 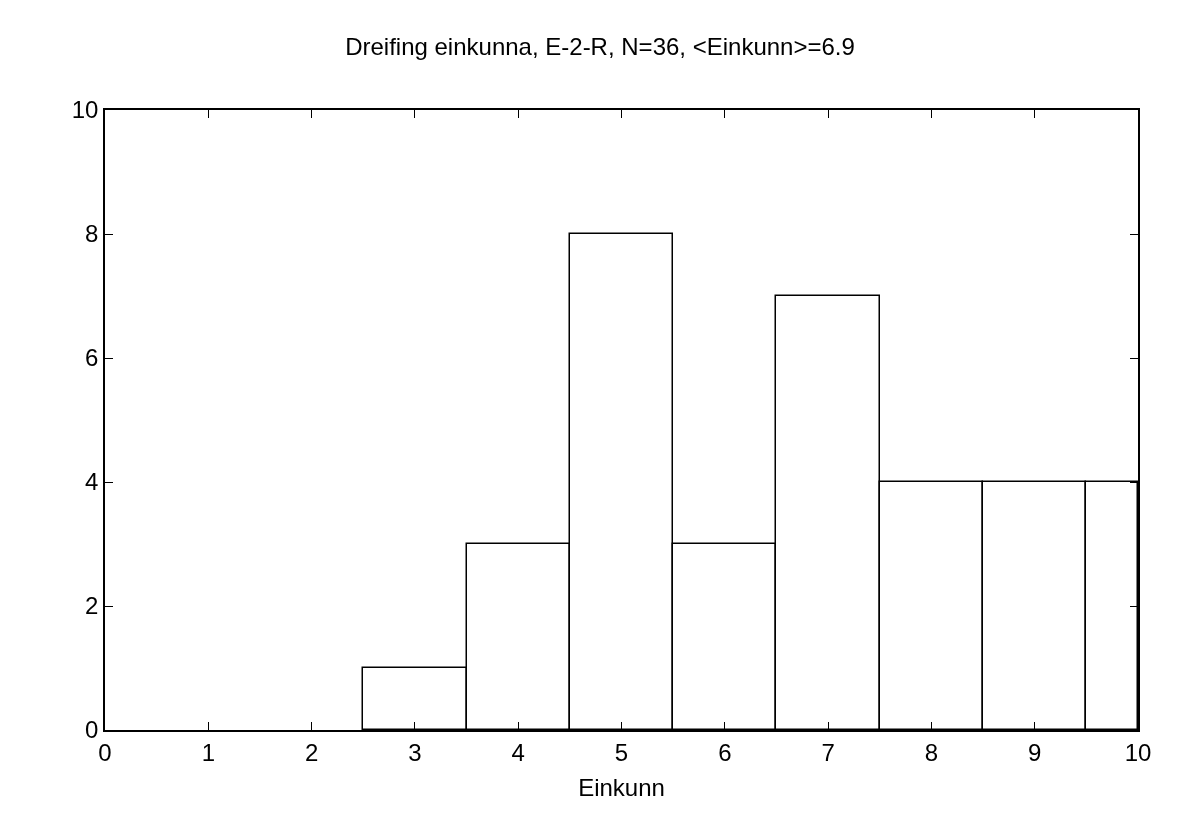 I want to click on x-tick-label: 3, so click(x=415, y=752).